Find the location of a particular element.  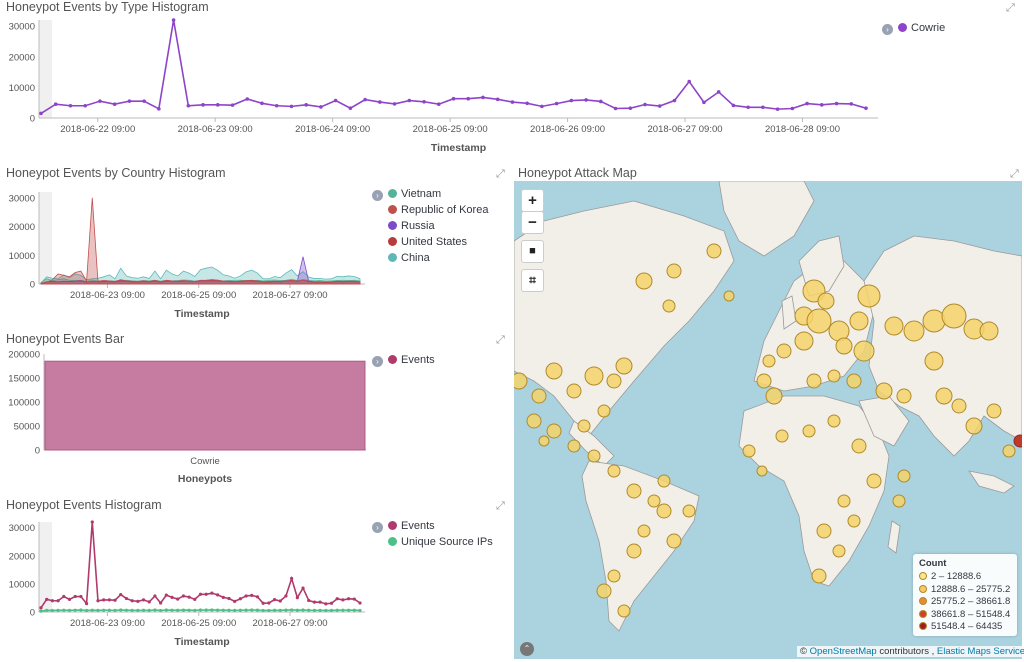

south-america is located at coordinates (640, 546).